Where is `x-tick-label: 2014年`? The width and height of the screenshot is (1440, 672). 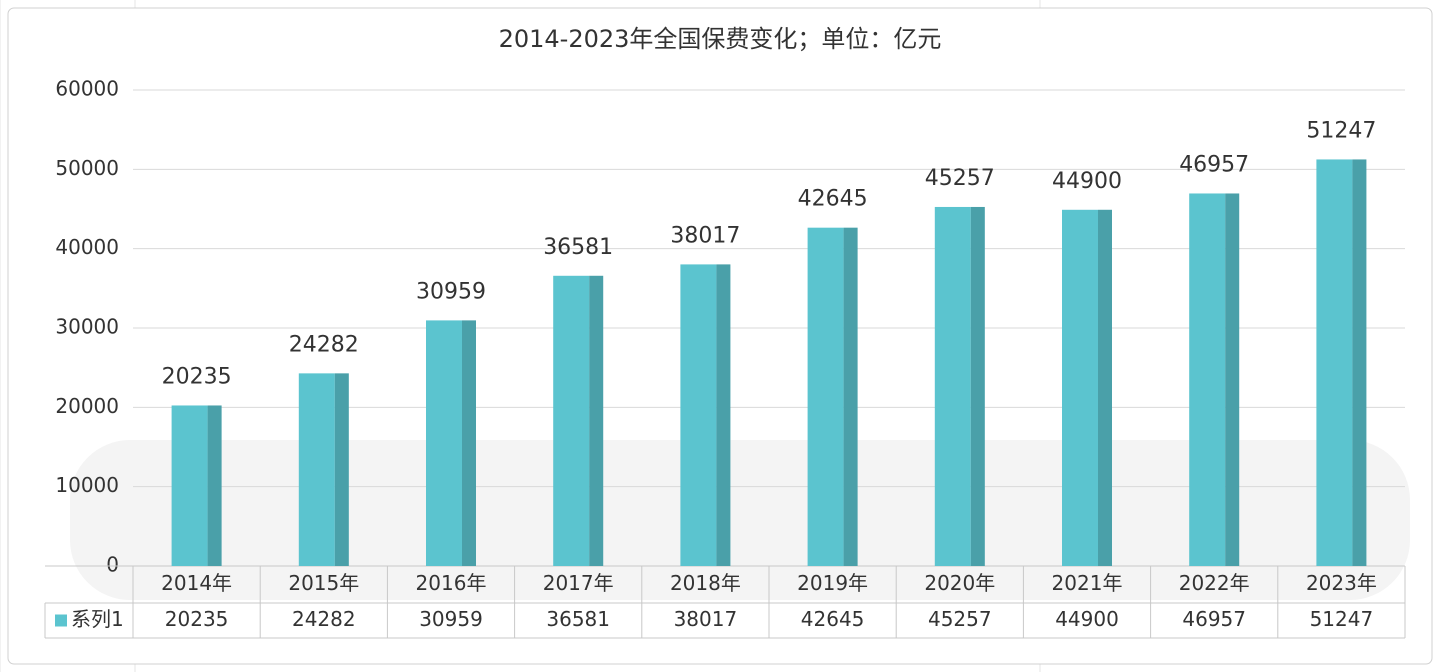 x-tick-label: 2014年 is located at coordinates (196, 583).